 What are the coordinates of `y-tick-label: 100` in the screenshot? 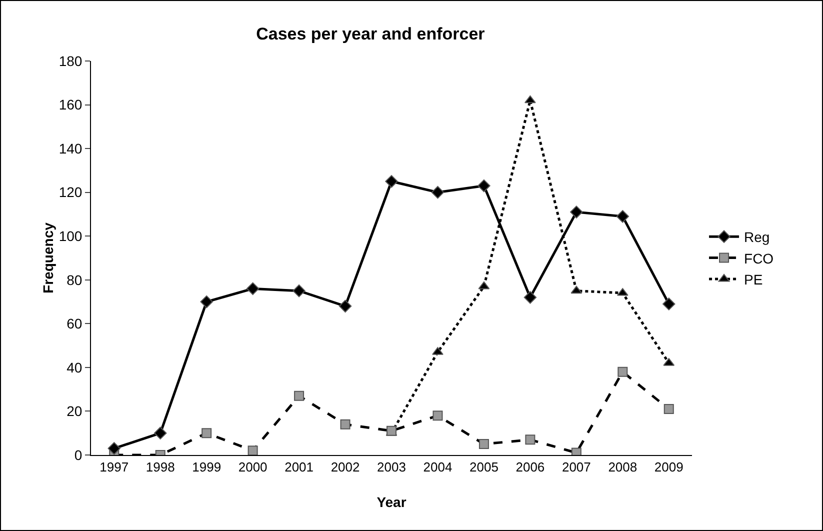 It's located at (70, 236).